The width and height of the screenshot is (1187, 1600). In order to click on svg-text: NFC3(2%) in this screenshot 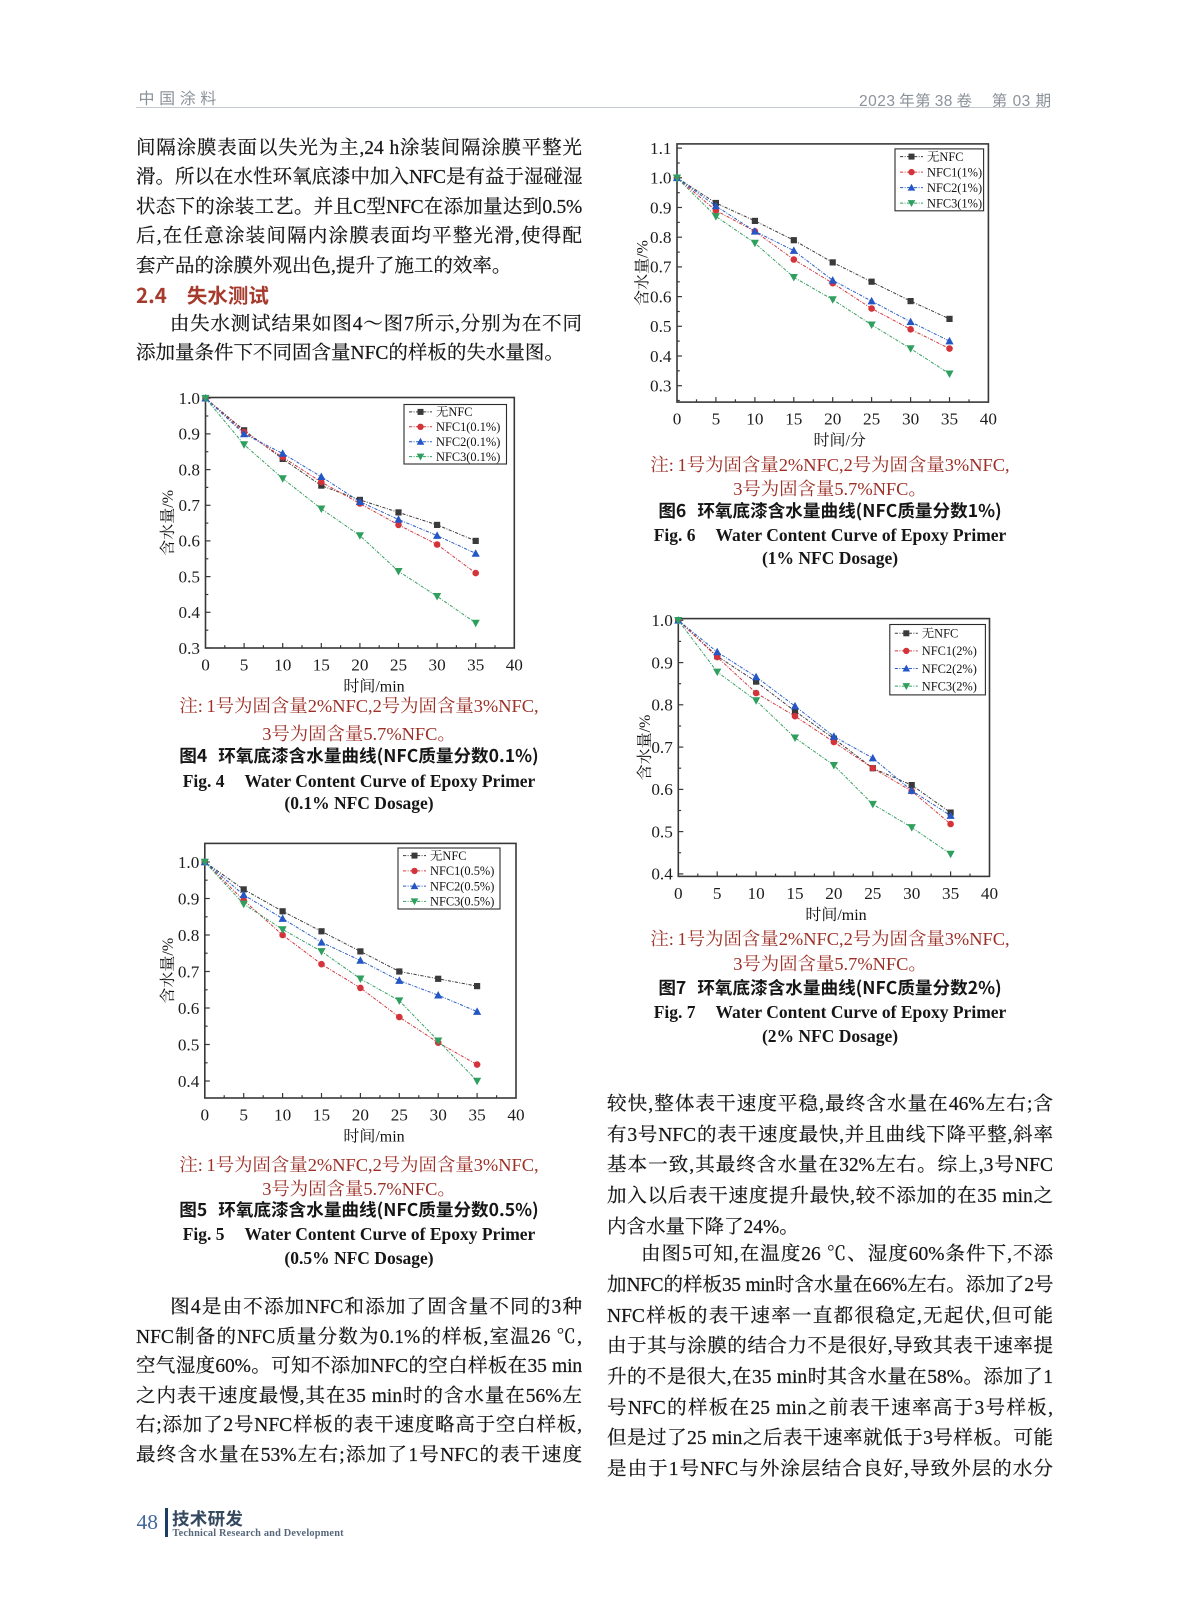, I will do `click(949, 686)`.